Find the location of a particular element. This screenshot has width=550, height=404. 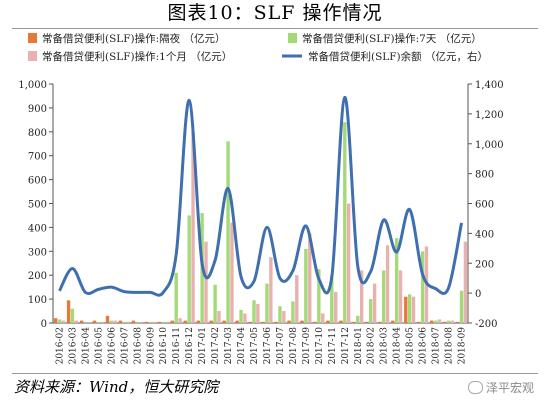

x-tick-label: 2017-01 is located at coordinates (203, 345).